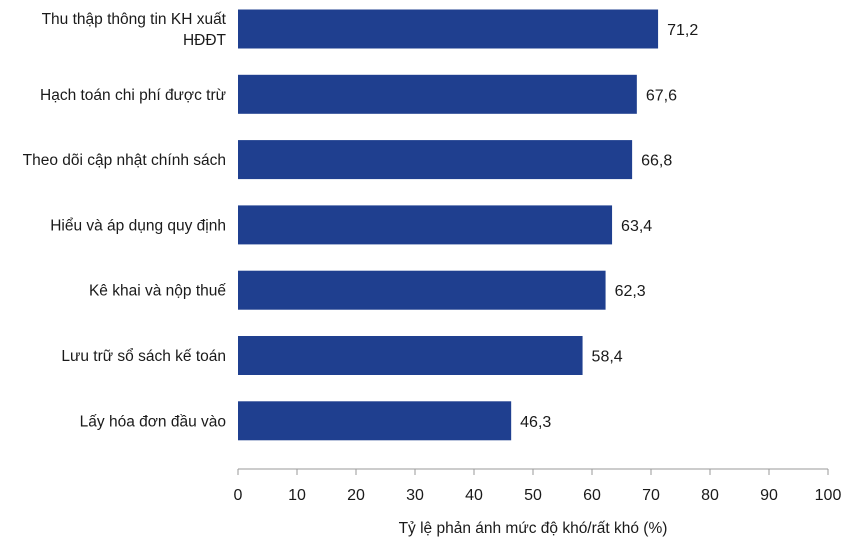 The height and width of the screenshot is (543, 850). What do you see at coordinates (474, 495) in the screenshot?
I see `x-tick-label: 40` at bounding box center [474, 495].